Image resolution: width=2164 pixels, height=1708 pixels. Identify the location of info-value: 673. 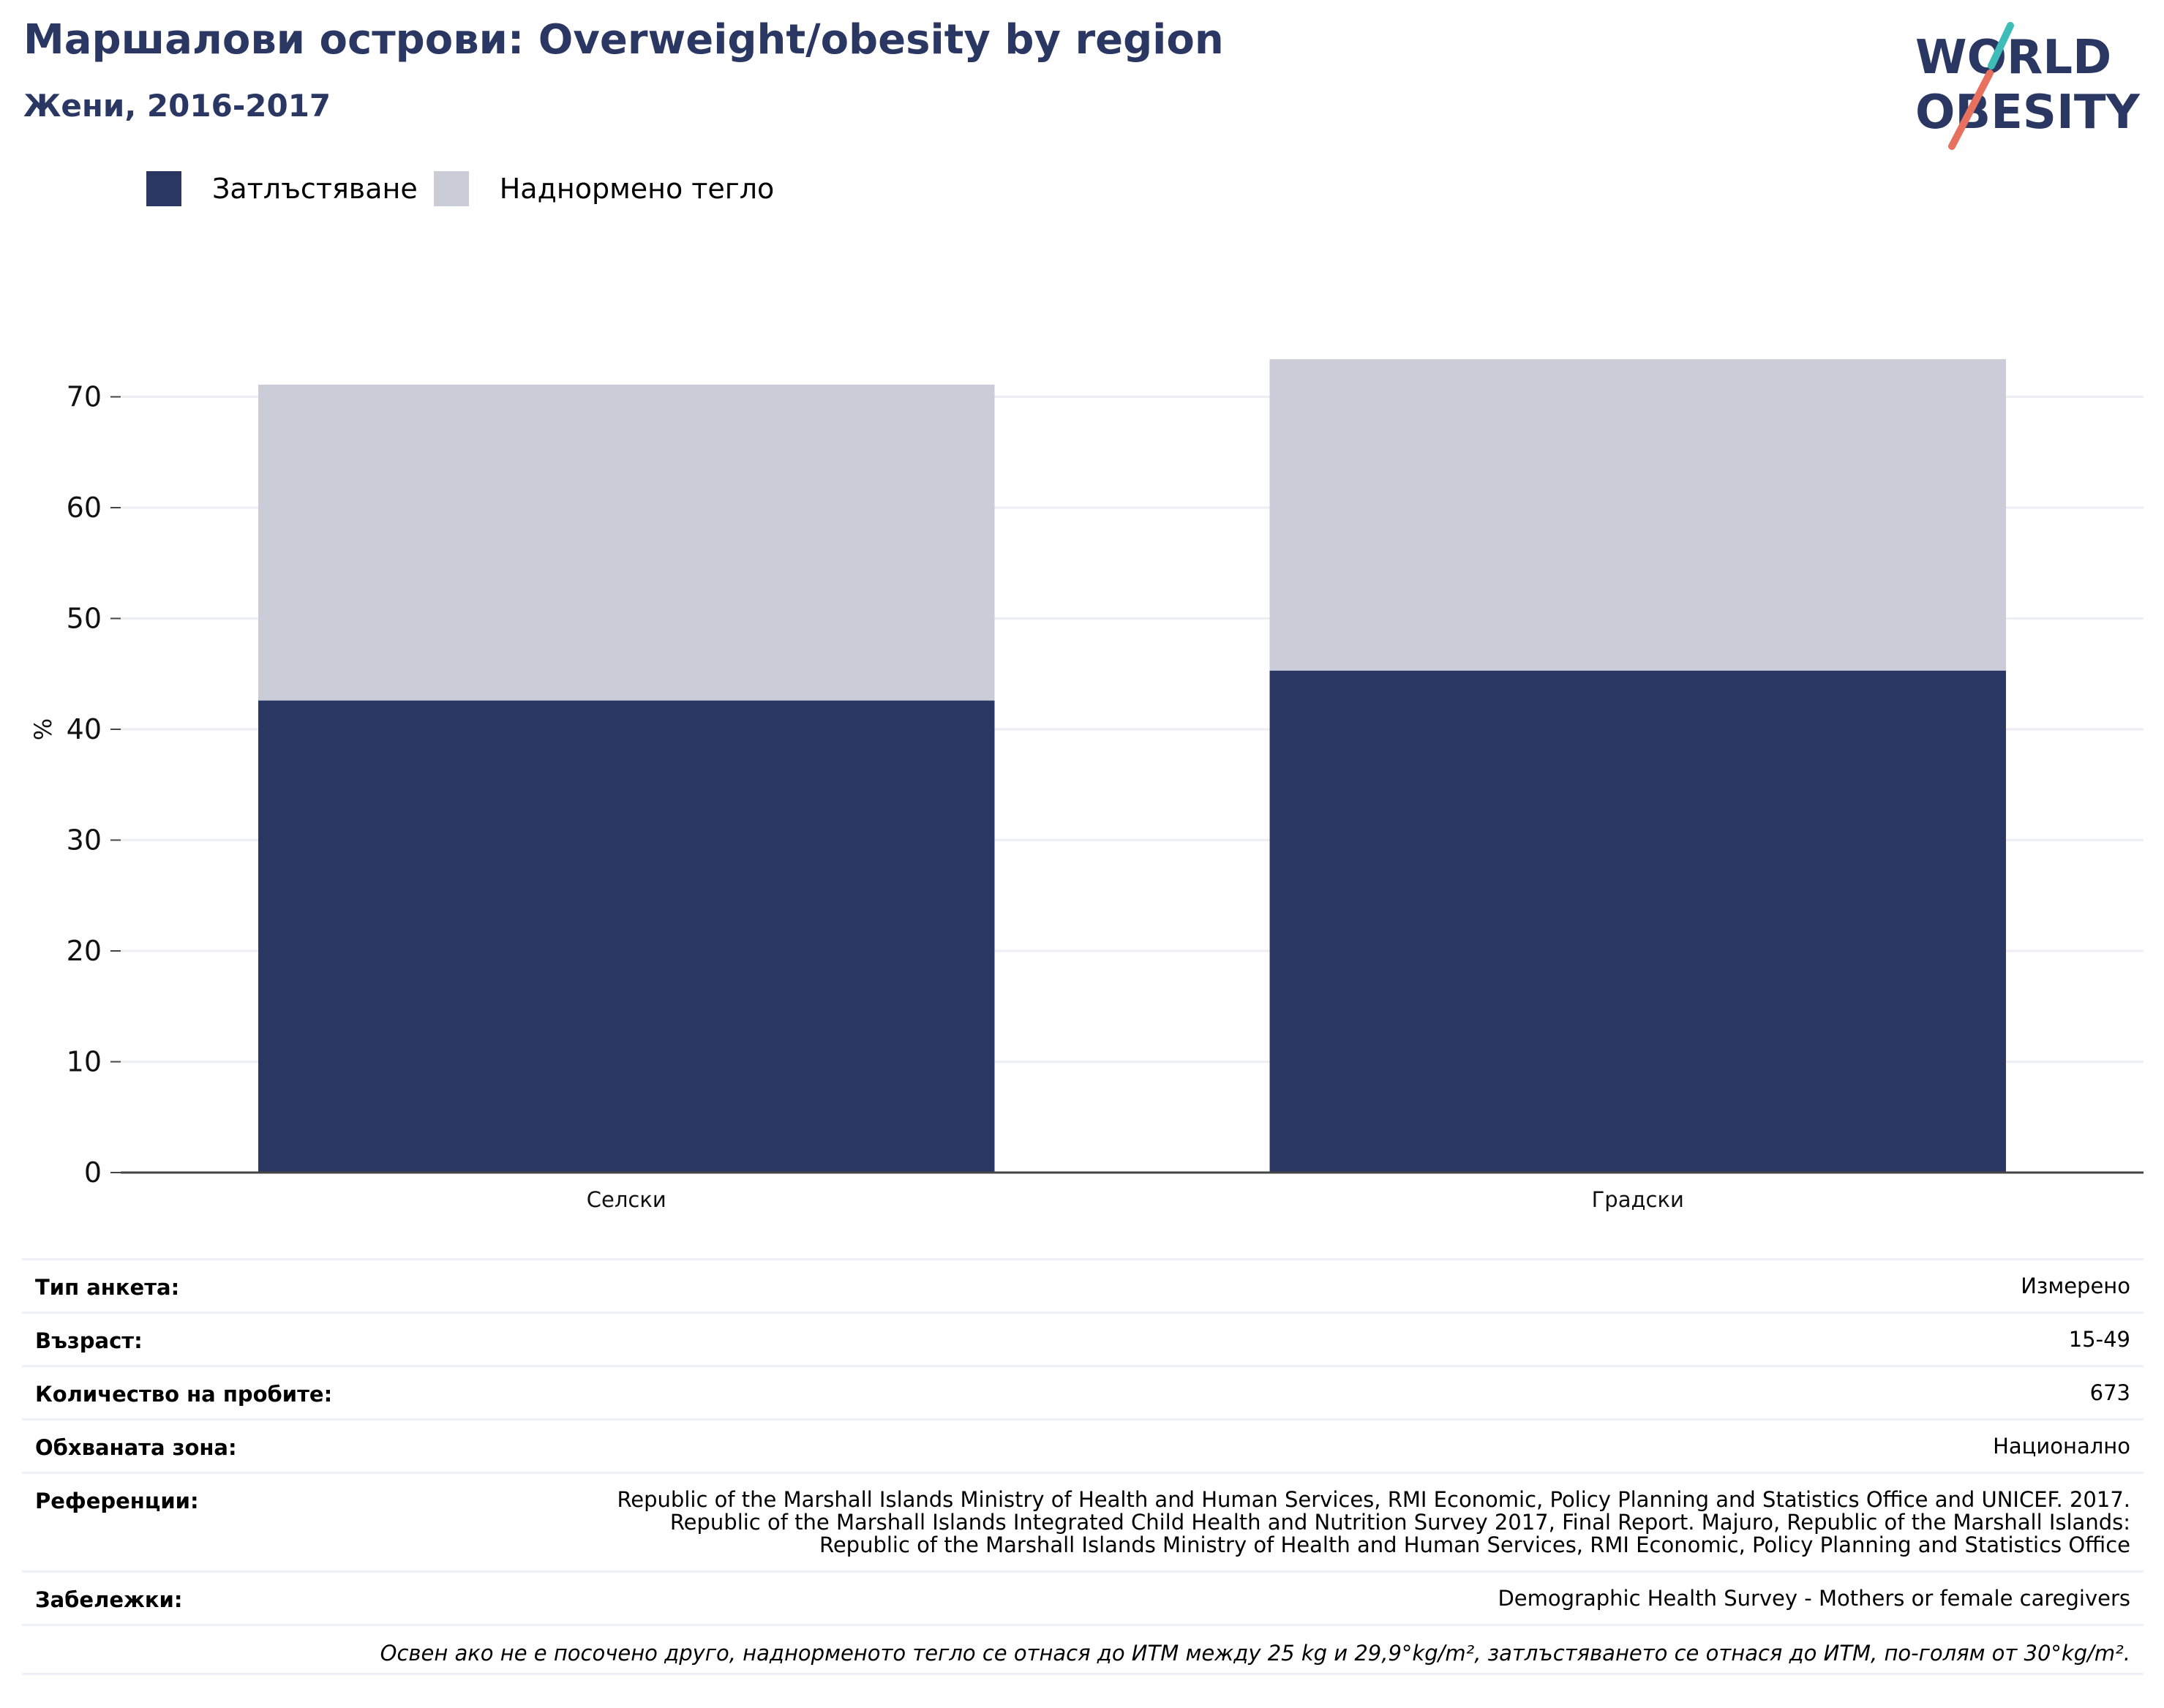
(2109, 1392).